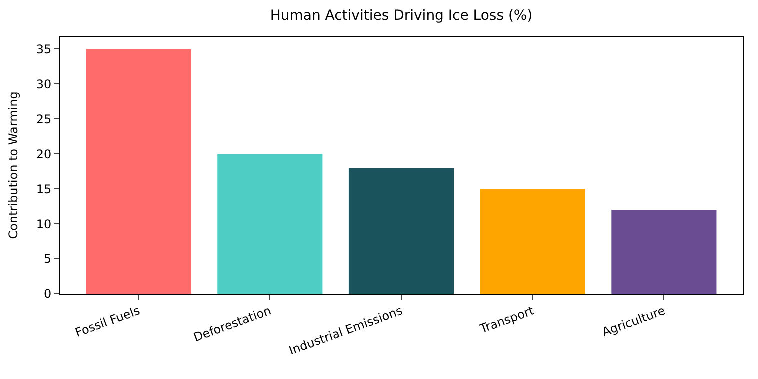 The width and height of the screenshot is (758, 379). I want to click on y-tick-label: 35, so click(44, 49).